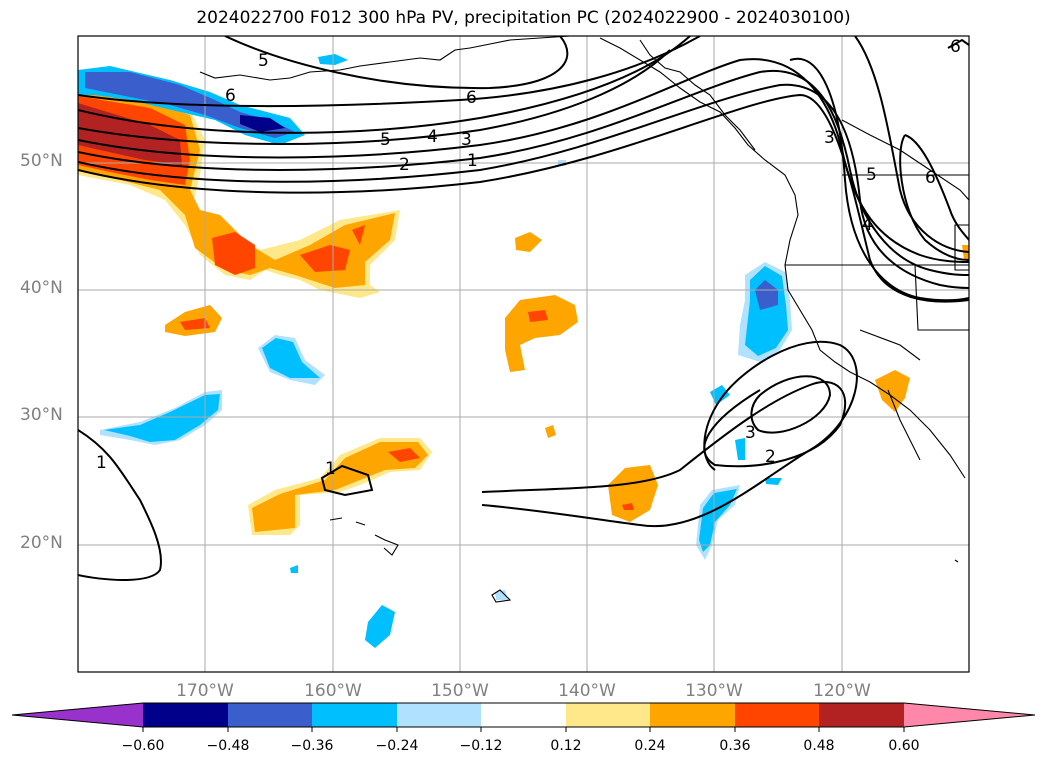  Describe the element at coordinates (735, 746) in the screenshot. I see `colorbar-tick-label: 0.36` at that location.